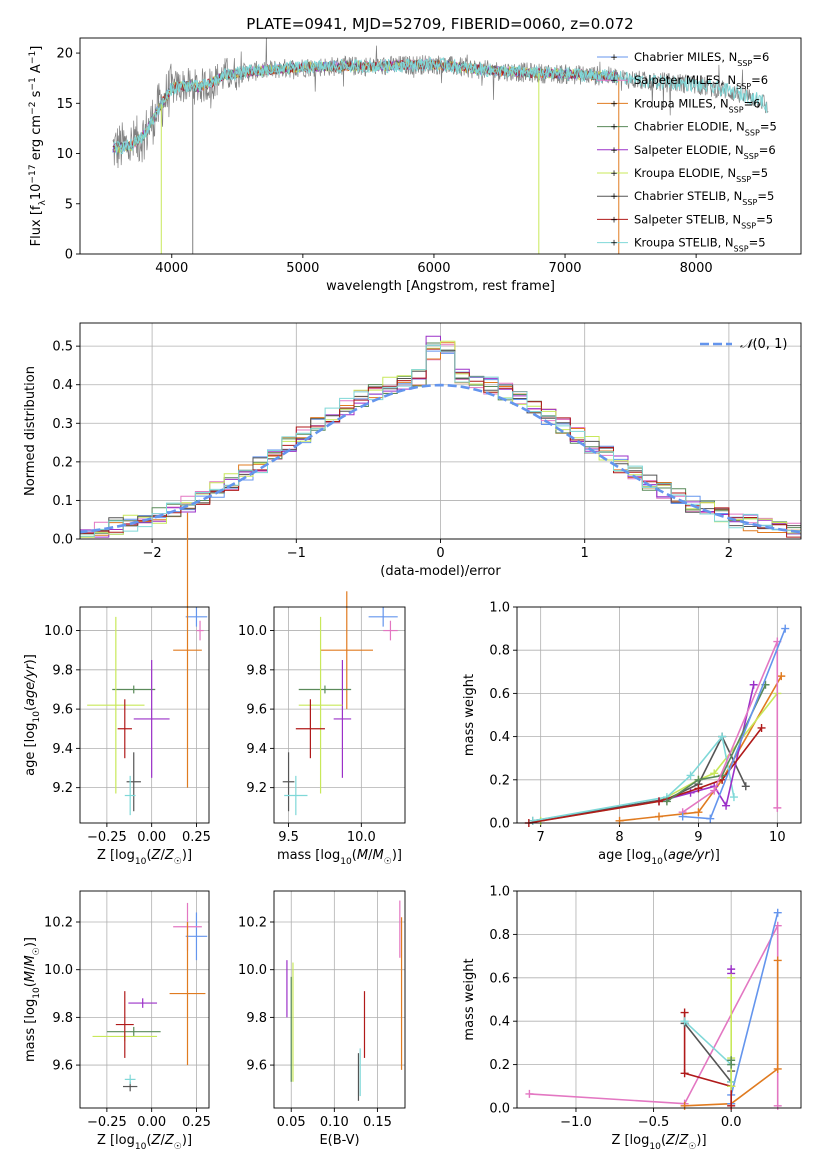 The height and width of the screenshot is (1170, 819). I want to click on y-tick-label: 0, so click(69, 255).